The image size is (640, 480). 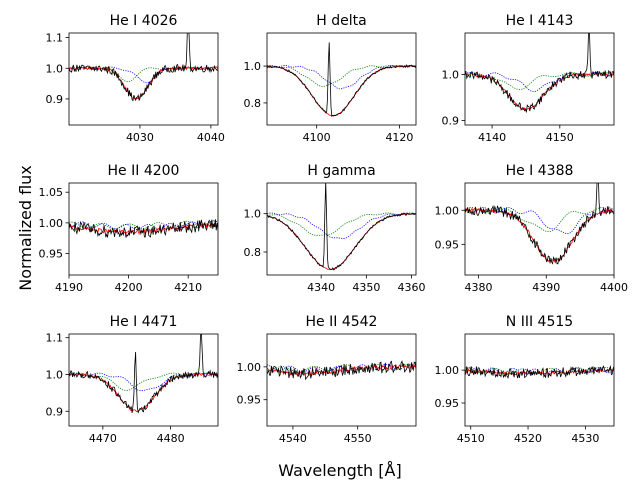 I want to click on x-tick-label: 4550, so click(x=358, y=438).